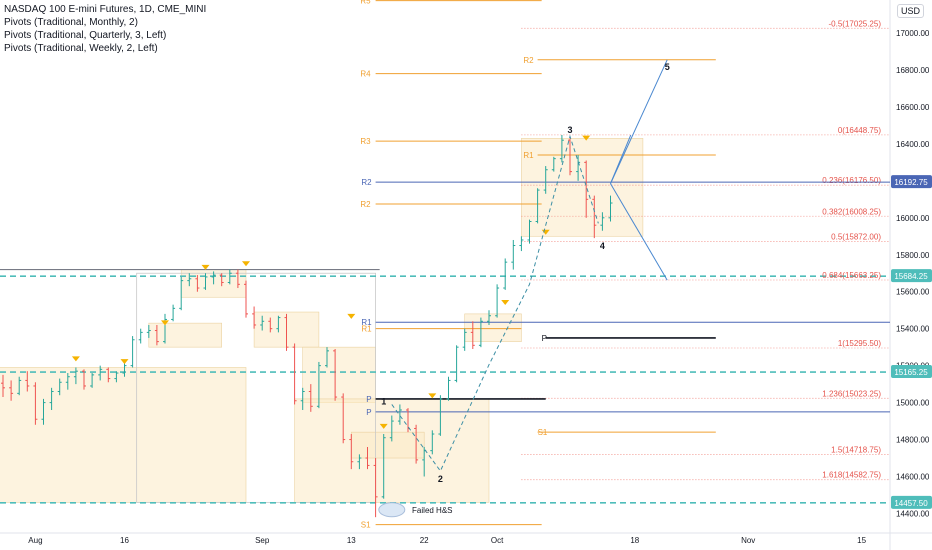  What do you see at coordinates (262, 540) in the screenshot?
I see `x-tick-label: Sep` at bounding box center [262, 540].